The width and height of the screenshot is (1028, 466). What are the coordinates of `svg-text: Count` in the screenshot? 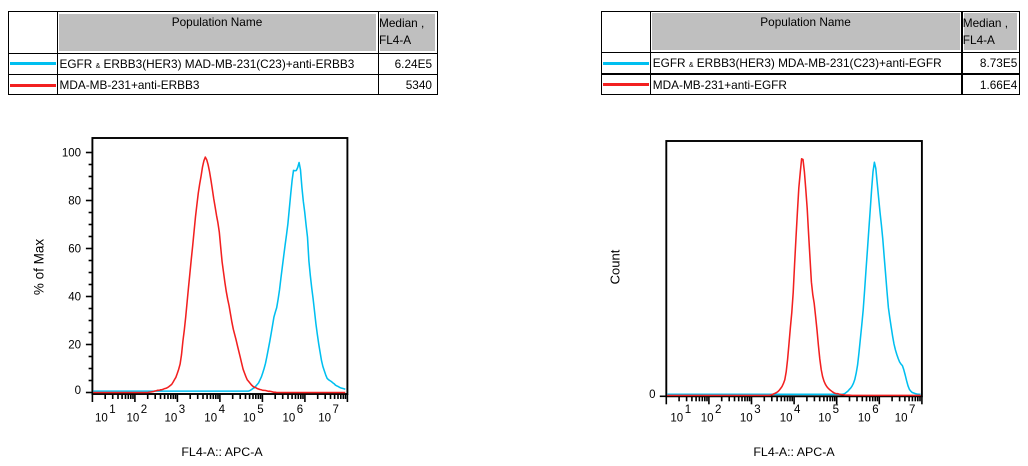 It's located at (615, 266).